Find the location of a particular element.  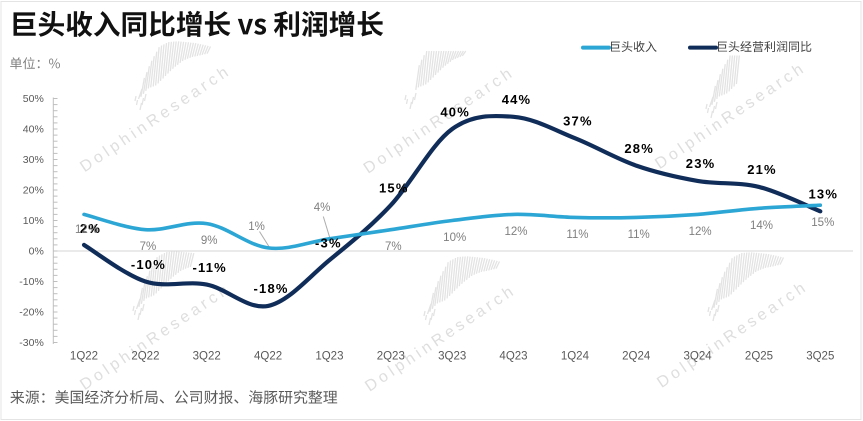

svg-text: 9% is located at coordinates (209, 241).